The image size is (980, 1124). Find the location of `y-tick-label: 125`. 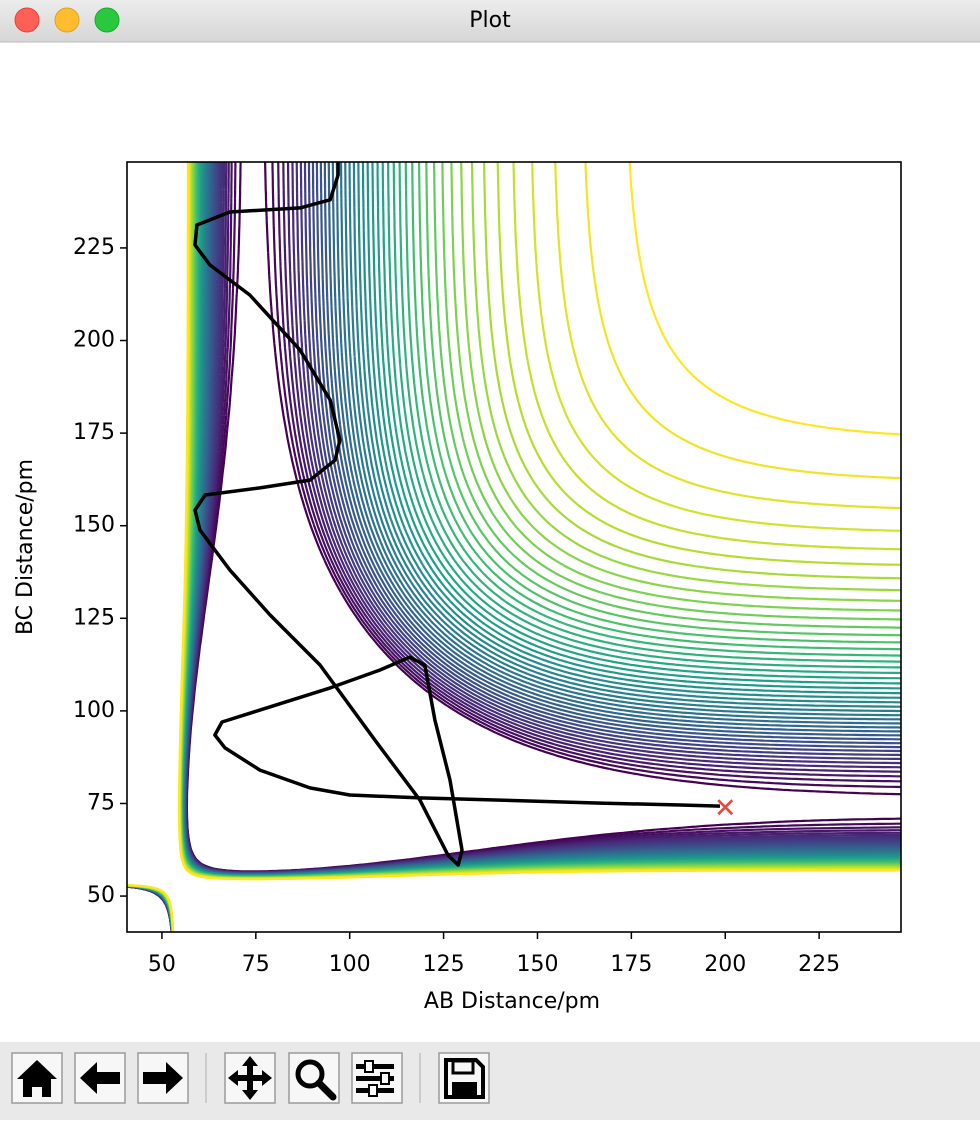

y-tick-label: 125 is located at coordinates (94, 617).